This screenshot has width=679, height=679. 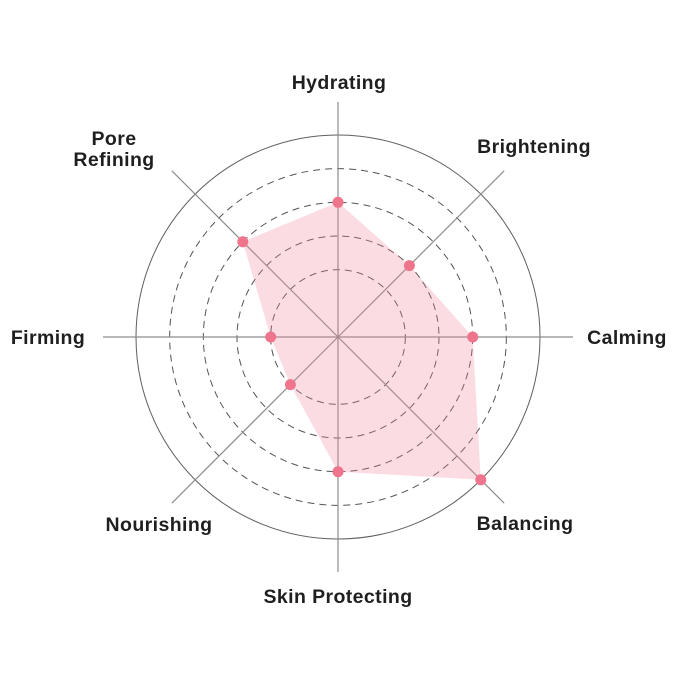 What do you see at coordinates (525, 524) in the screenshot?
I see `axis-label-balancing: Balancing` at bounding box center [525, 524].